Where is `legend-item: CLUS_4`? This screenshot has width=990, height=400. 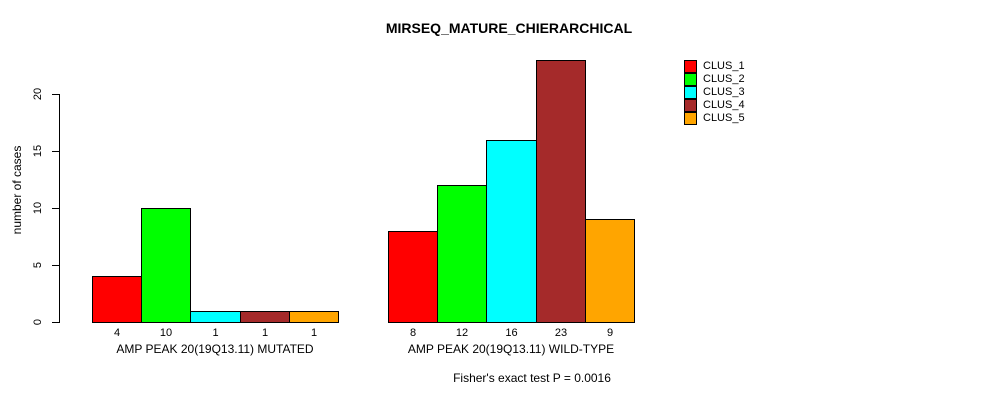 legend-item: CLUS_4 is located at coordinates (714, 105).